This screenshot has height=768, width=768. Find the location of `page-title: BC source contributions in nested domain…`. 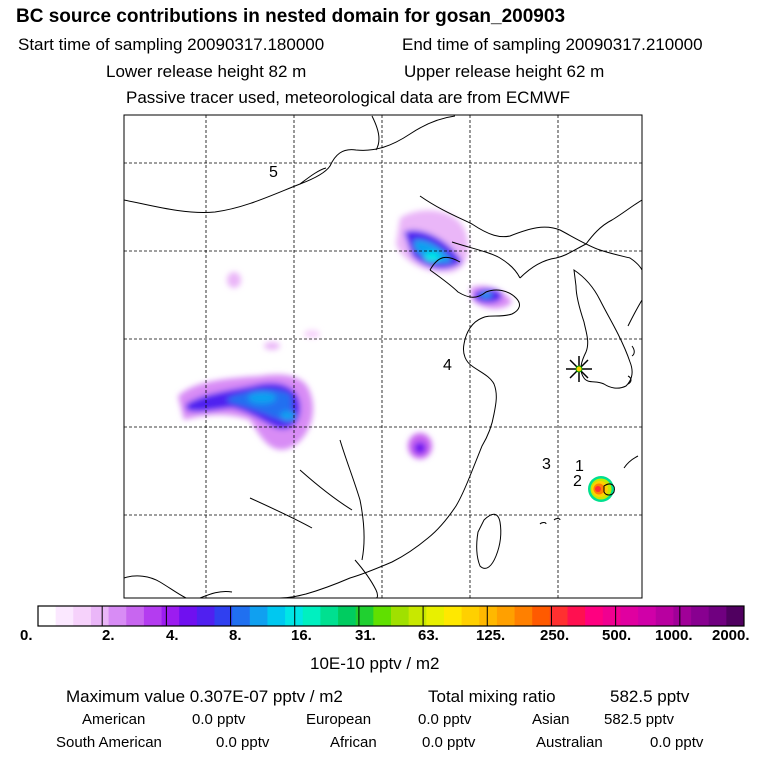

page-title: BC source contributions in nested domain… is located at coordinates (291, 16).